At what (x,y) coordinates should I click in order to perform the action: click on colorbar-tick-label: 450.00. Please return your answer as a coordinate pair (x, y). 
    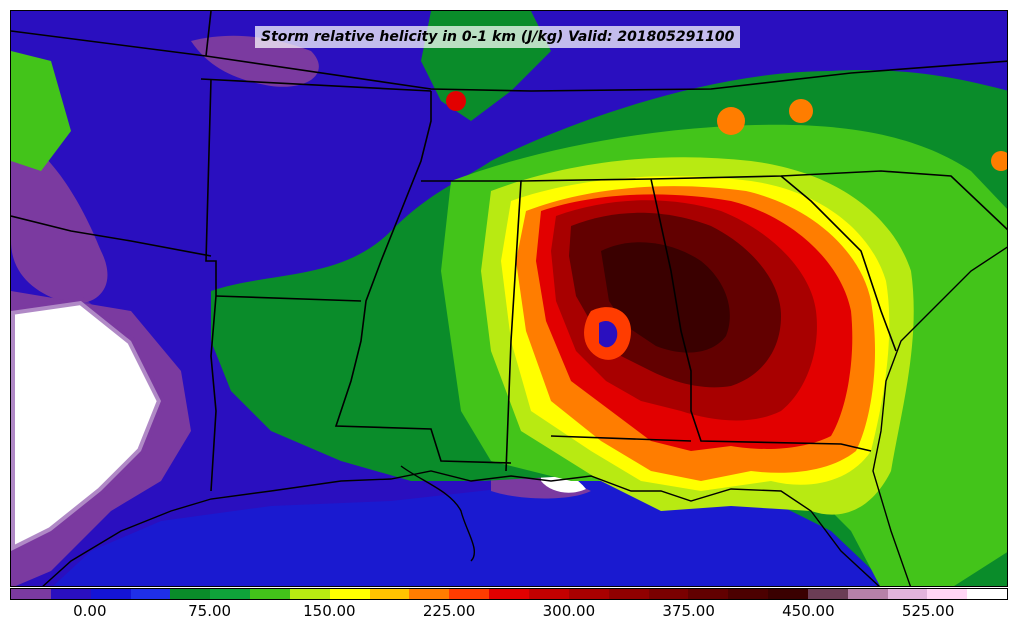
    Looking at the image, I should click on (808, 611).